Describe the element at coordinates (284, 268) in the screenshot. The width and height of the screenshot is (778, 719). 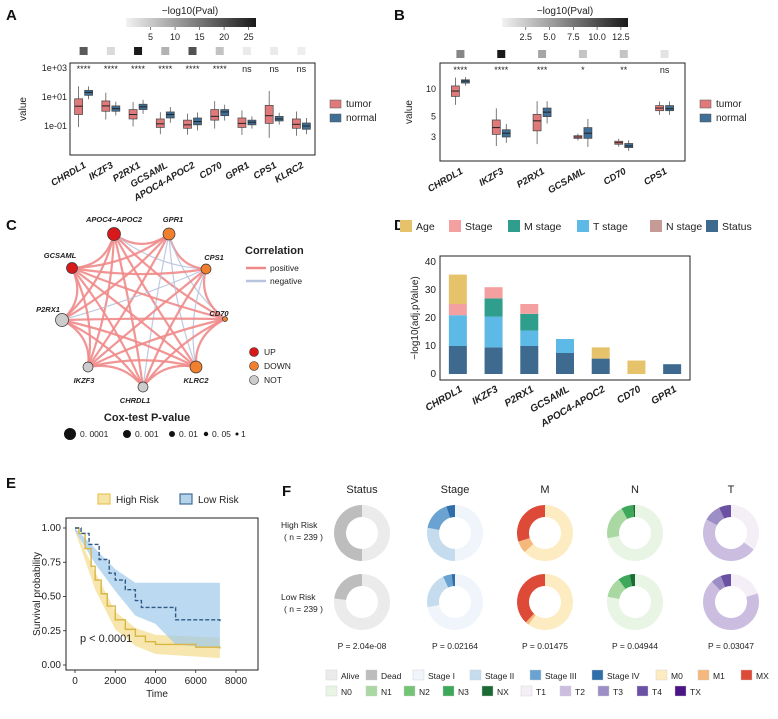
I see `pc-legend-positive: positive` at that location.